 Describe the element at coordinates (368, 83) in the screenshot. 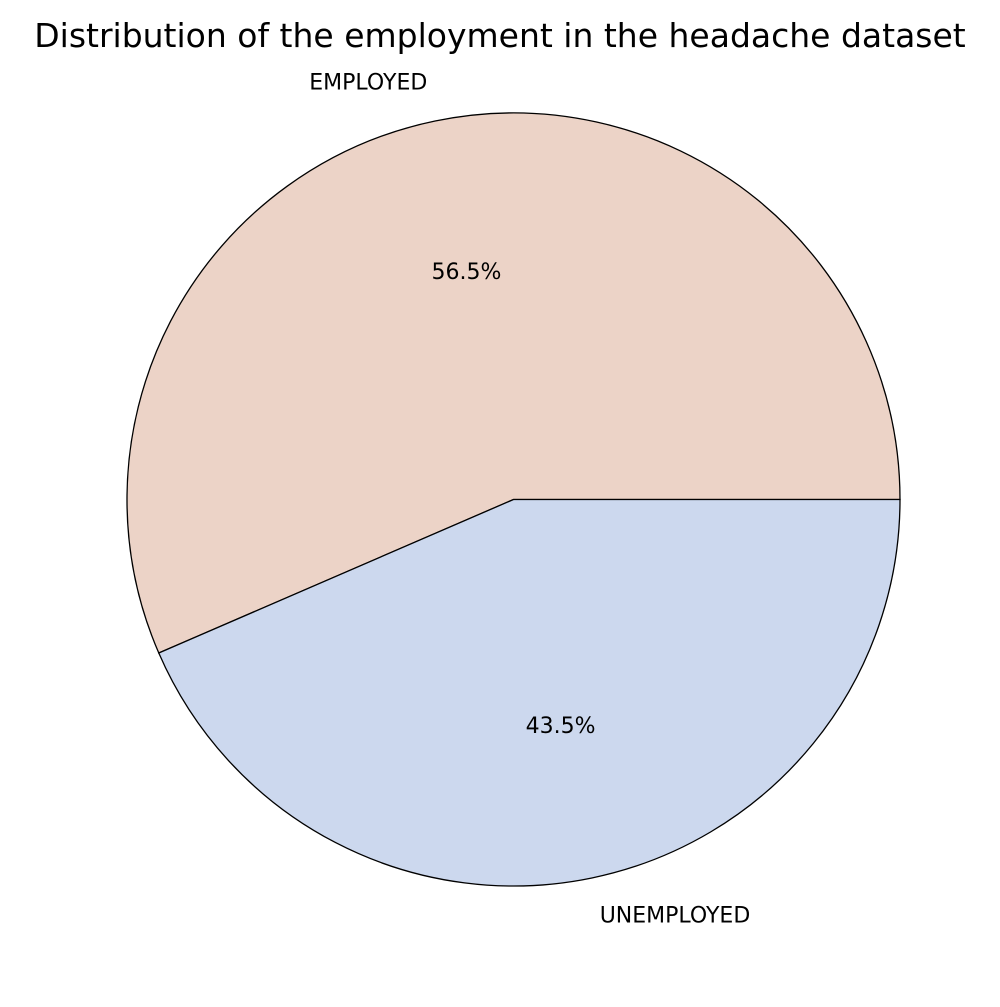

I see `slice-label-employed: EMPLOYED` at that location.